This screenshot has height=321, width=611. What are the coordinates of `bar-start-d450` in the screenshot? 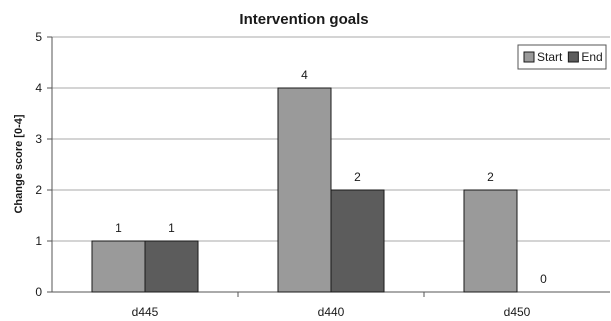 It's located at (490, 241).